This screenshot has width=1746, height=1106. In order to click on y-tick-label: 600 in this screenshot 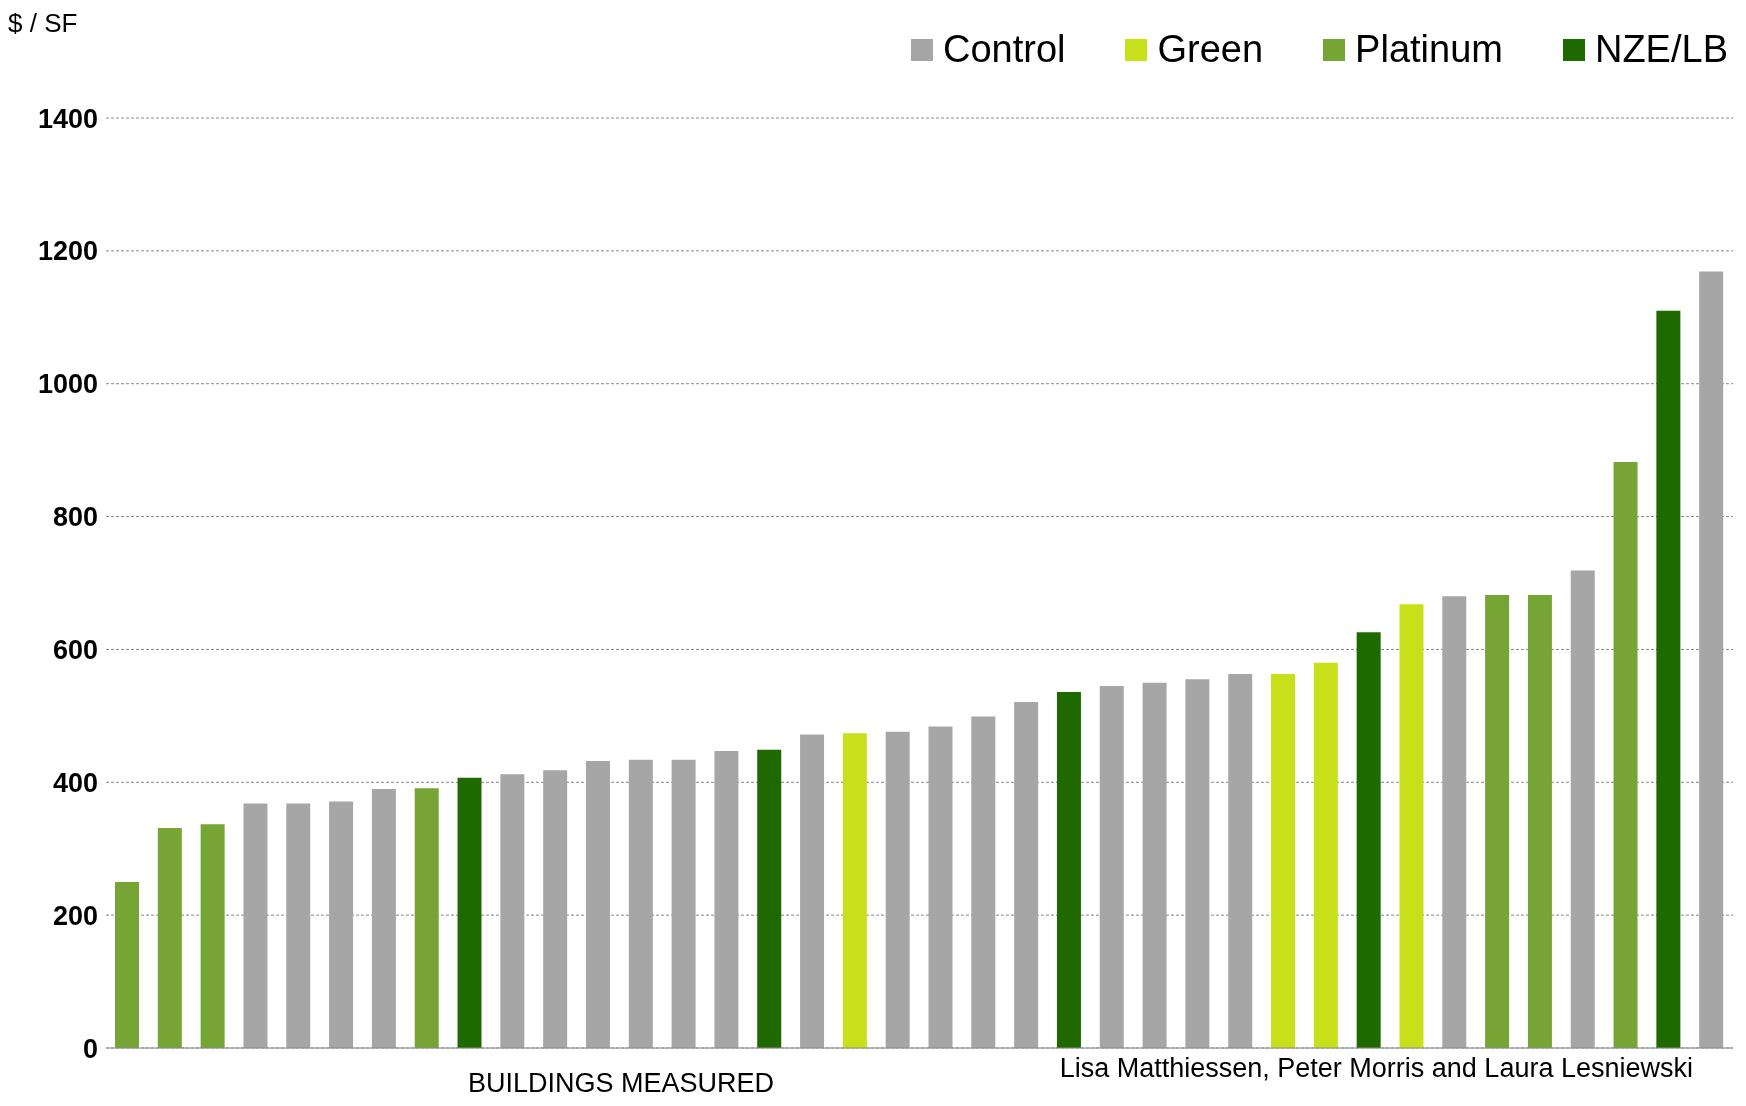, I will do `click(75, 650)`.